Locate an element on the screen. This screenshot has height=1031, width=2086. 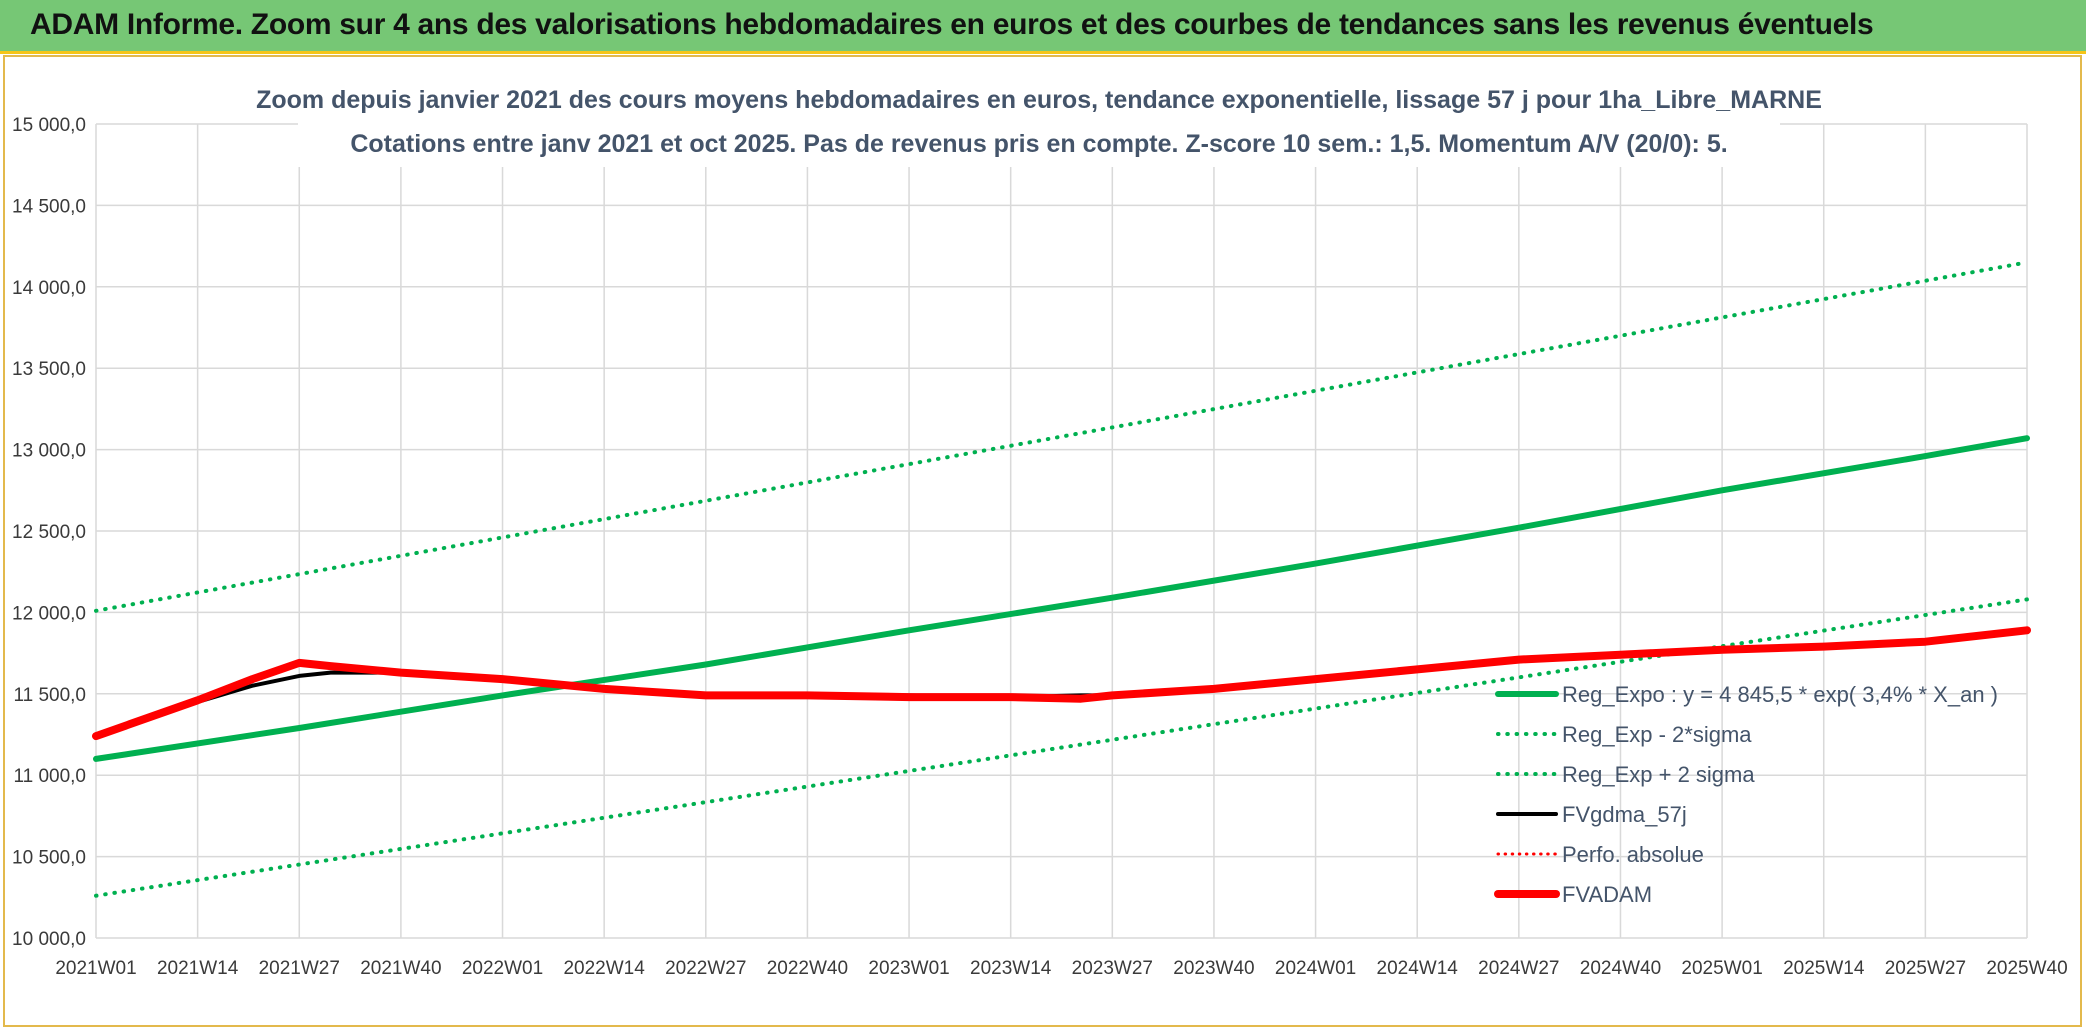
x-tick-label: 2023W27 is located at coordinates (1112, 968).